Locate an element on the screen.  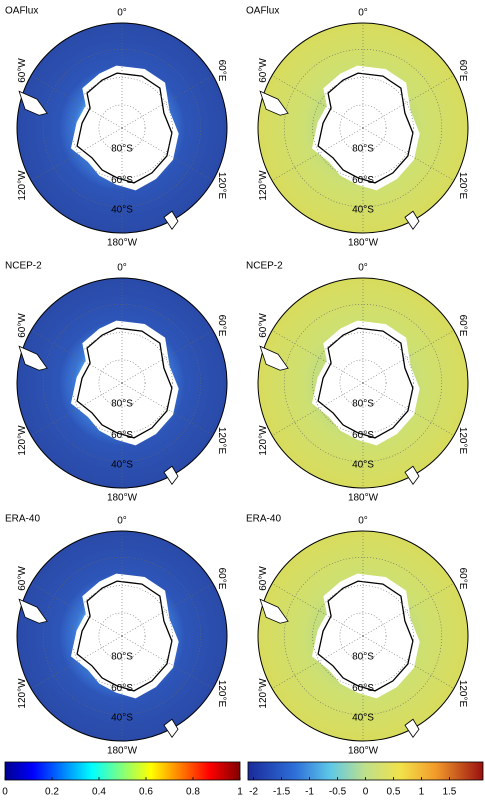
colorbar-tick-label: 0.2 is located at coordinates (52, 792).